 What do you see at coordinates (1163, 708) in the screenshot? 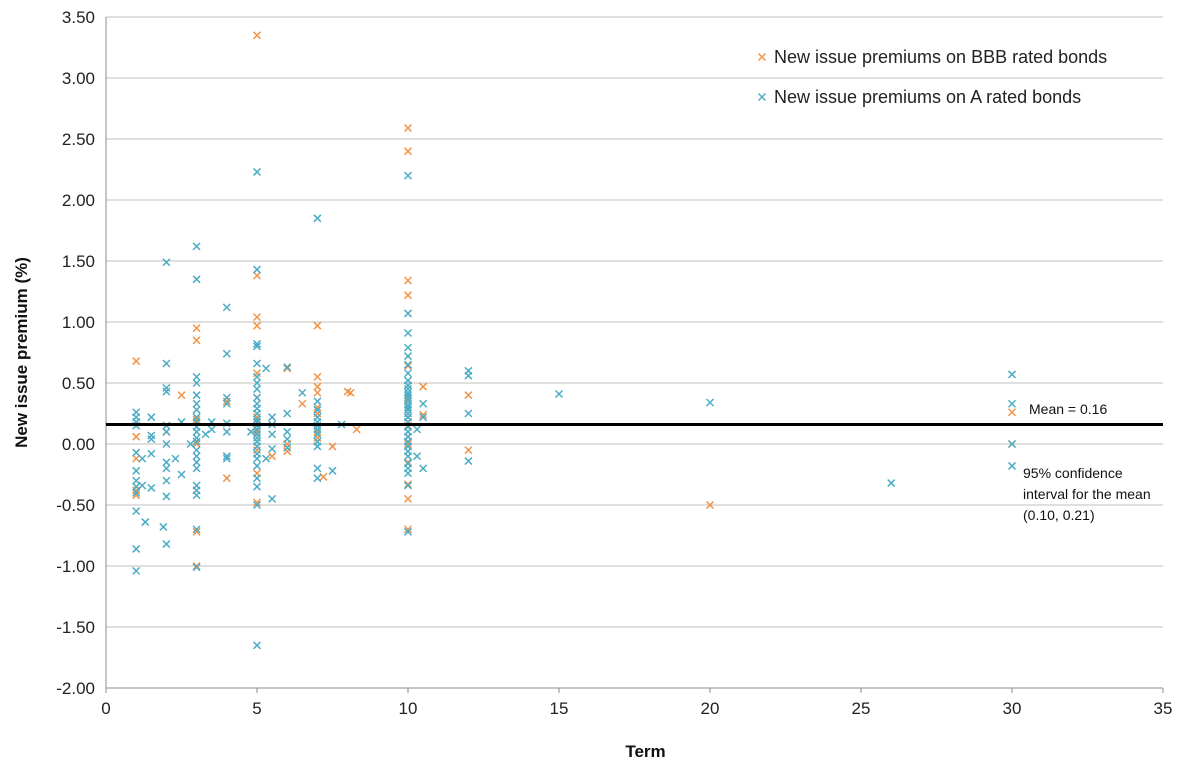
I see `x-tick-label-7: 35` at bounding box center [1163, 708].